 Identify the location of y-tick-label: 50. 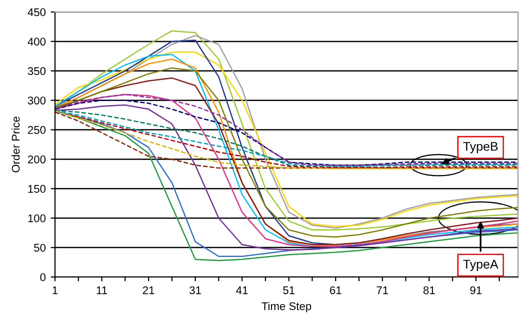
(40, 248).